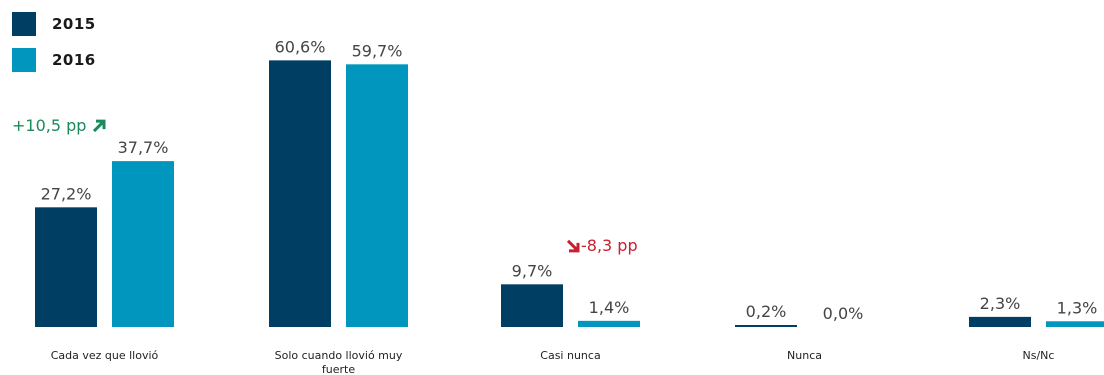 The width and height of the screenshot is (1104, 375). Describe the element at coordinates (143, 244) in the screenshot. I see `bar-cada-vez-que-llovio-2016` at that location.